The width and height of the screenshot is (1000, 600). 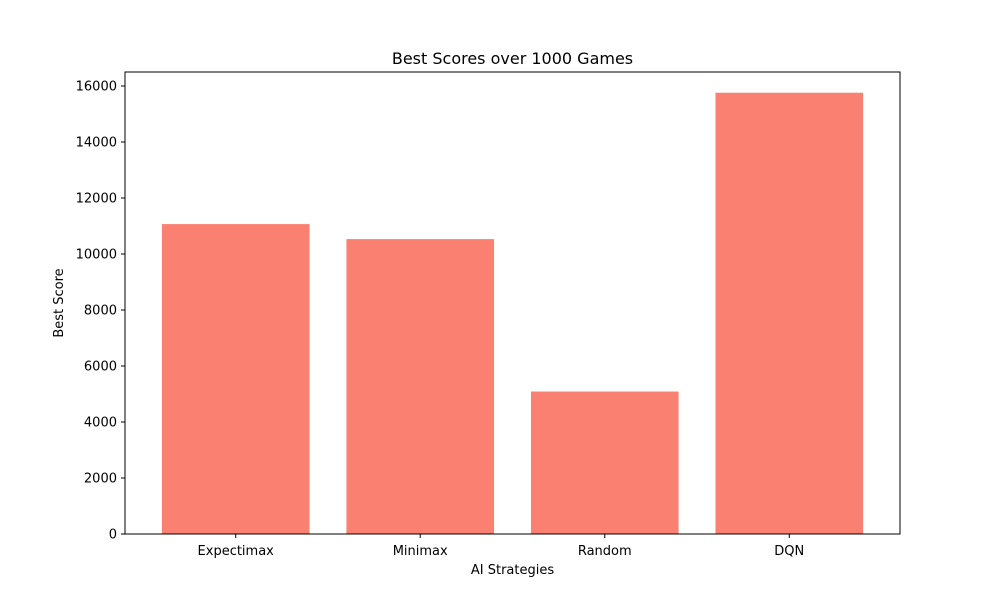 I want to click on x-tick-label-expectimax: Expectimax, so click(x=236, y=551).